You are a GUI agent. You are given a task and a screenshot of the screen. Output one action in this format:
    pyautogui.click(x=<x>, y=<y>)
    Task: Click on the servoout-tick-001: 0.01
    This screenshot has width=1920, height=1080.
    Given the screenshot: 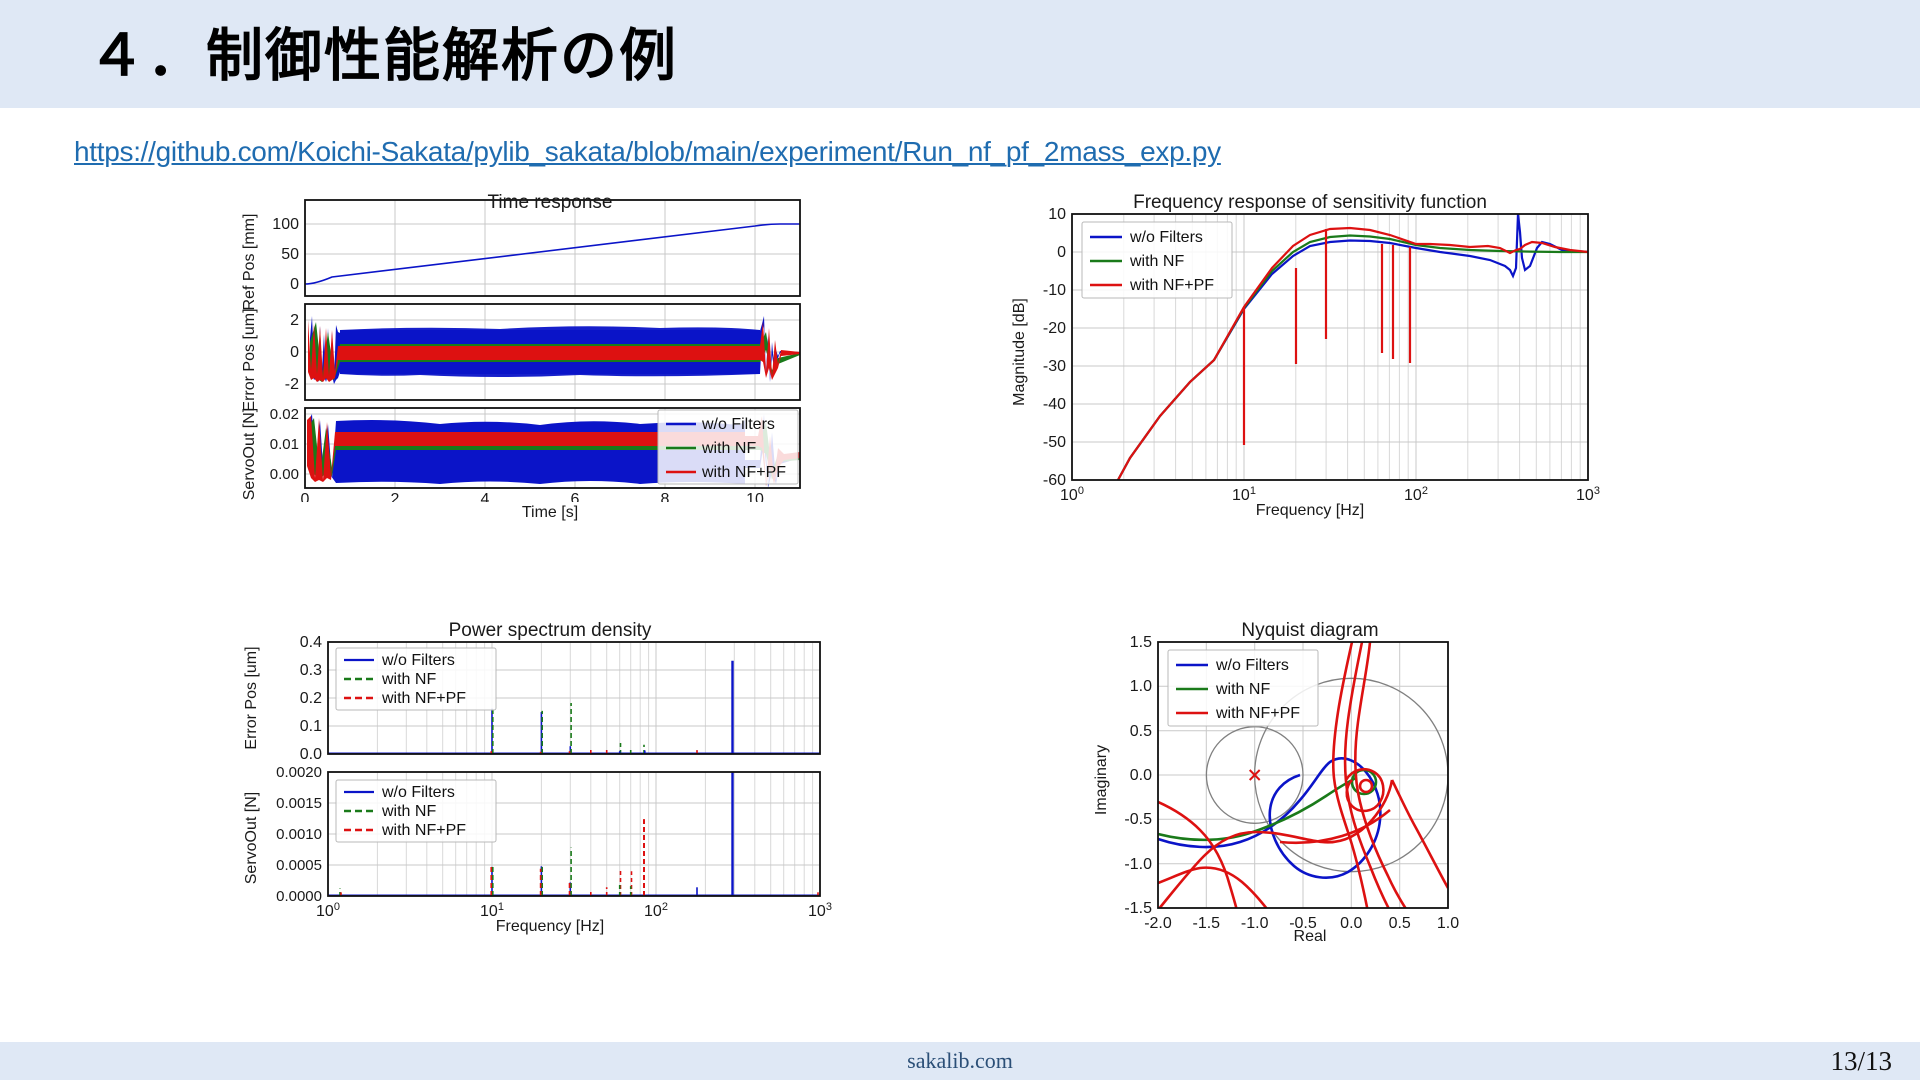 What is the action you would take?
    pyautogui.click(x=284, y=444)
    